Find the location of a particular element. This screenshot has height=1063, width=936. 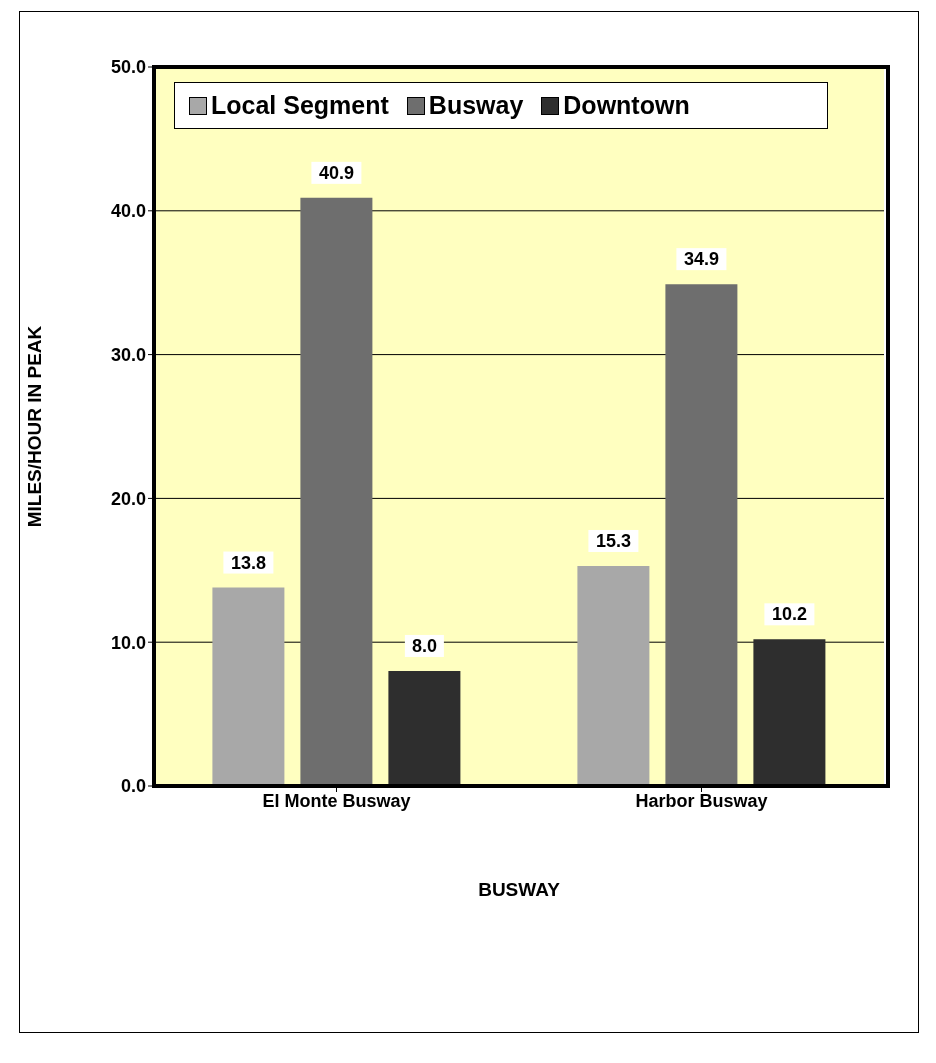

data-label: 10.2 is located at coordinates (789, 614).